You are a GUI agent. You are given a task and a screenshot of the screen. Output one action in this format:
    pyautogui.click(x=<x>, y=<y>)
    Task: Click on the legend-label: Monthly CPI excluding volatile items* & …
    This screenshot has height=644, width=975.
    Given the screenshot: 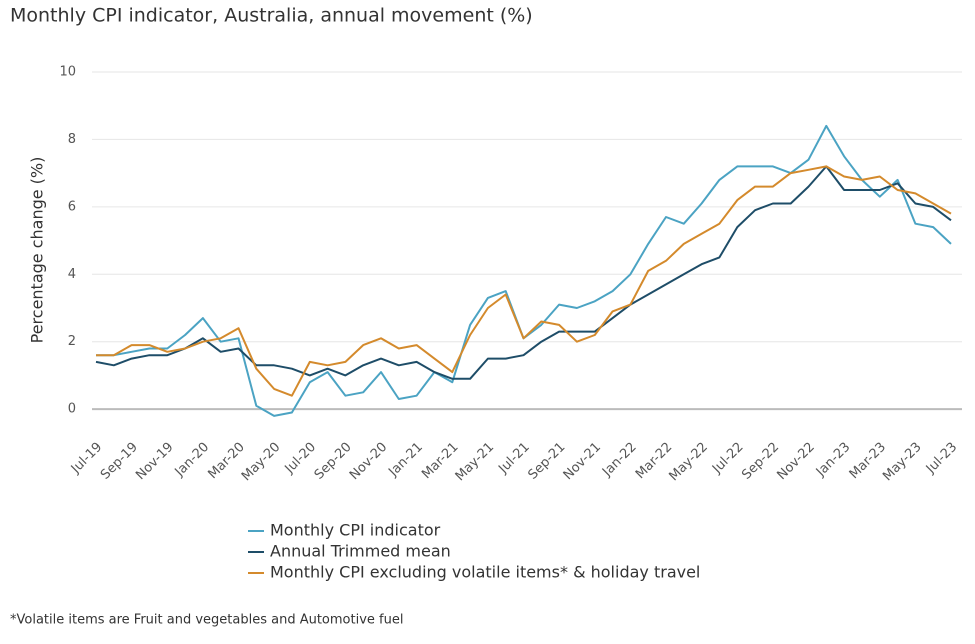 What is the action you would take?
    pyautogui.click(x=485, y=572)
    